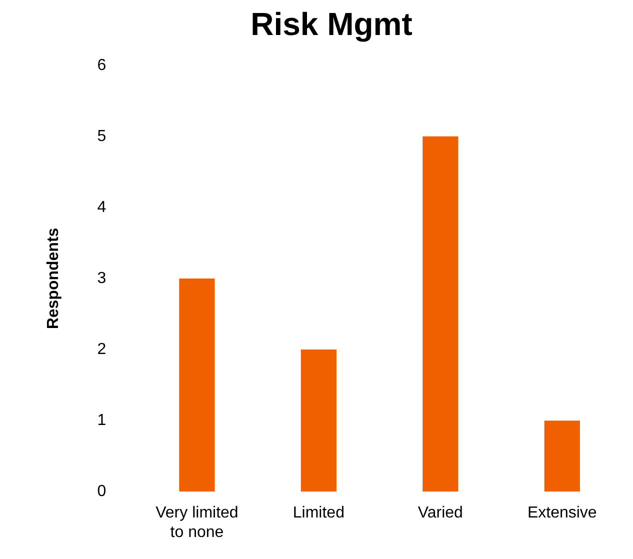 The width and height of the screenshot is (633, 559). What do you see at coordinates (318, 513) in the screenshot?
I see `x-tick-label: Limited` at bounding box center [318, 513].